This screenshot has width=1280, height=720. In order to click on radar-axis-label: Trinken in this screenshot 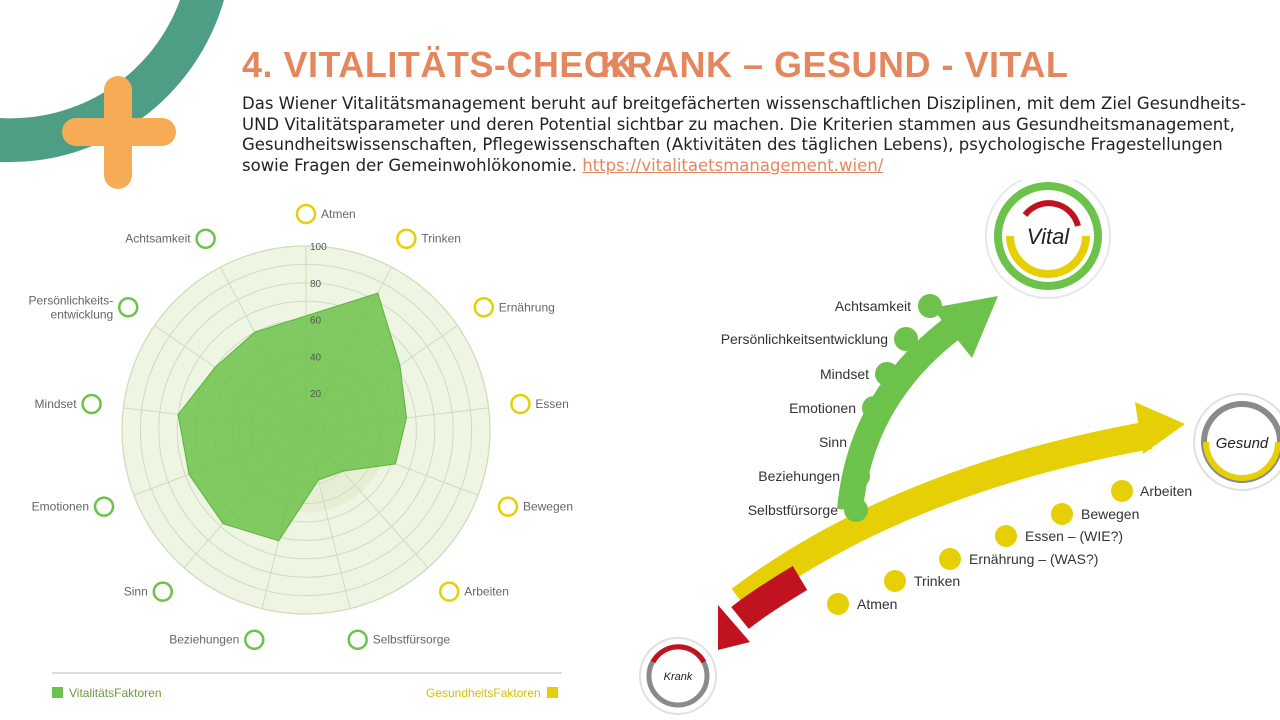, I will do `click(441, 239)`.